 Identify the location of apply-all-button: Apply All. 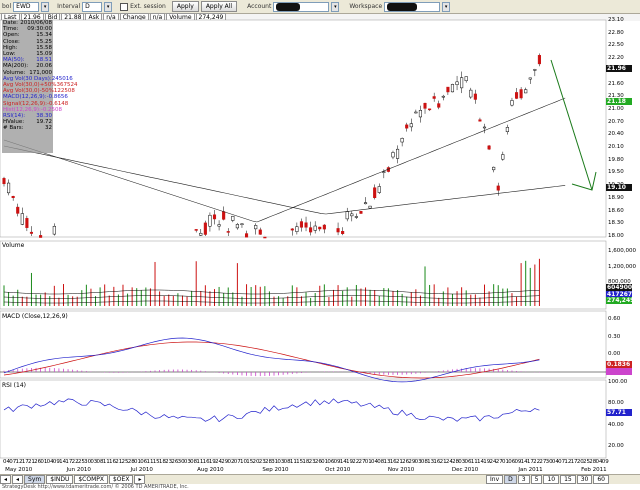
(219, 6).